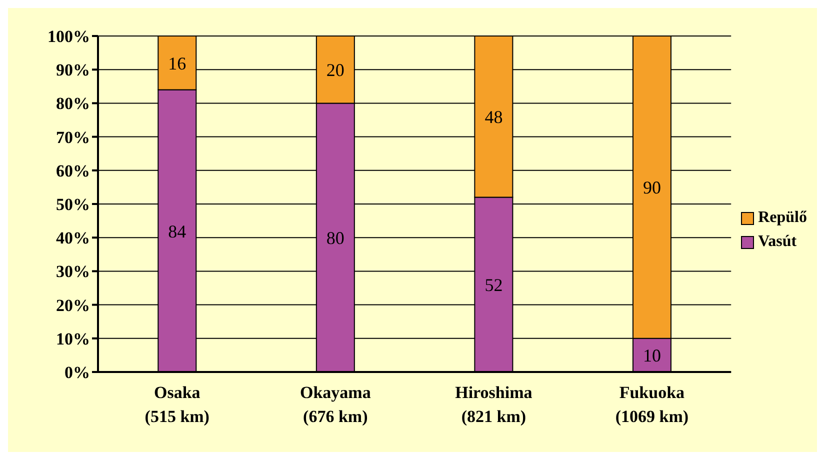 Image resolution: width=825 pixels, height=460 pixels. I want to click on x-tick-label: Osaka (515 km), so click(177, 404).